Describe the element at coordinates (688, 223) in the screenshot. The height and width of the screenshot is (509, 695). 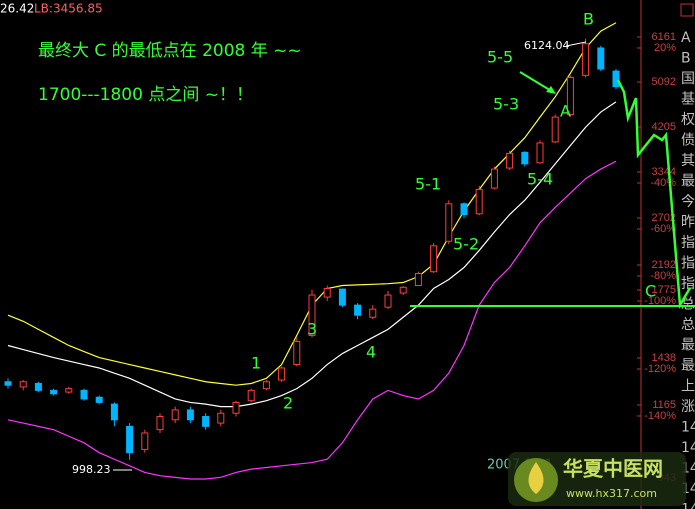
I see `side-text: 昨` at that location.